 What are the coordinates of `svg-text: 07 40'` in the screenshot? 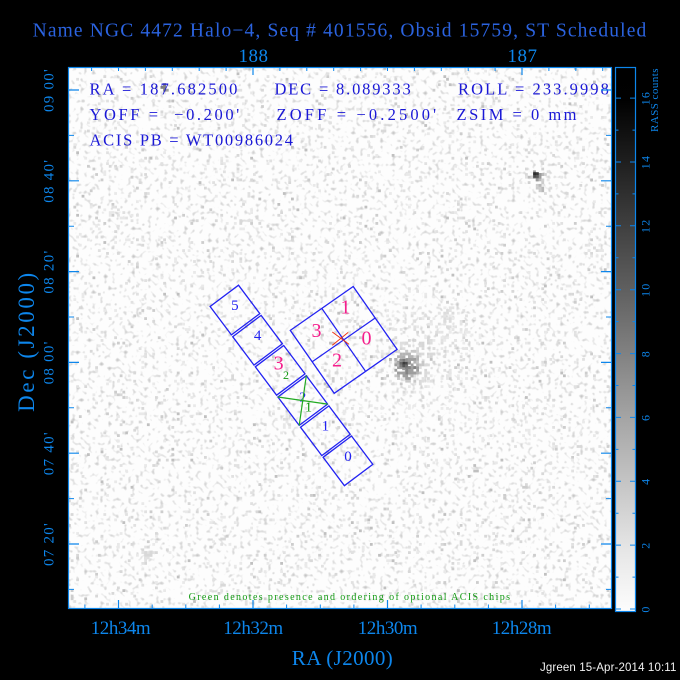 It's located at (50, 453).